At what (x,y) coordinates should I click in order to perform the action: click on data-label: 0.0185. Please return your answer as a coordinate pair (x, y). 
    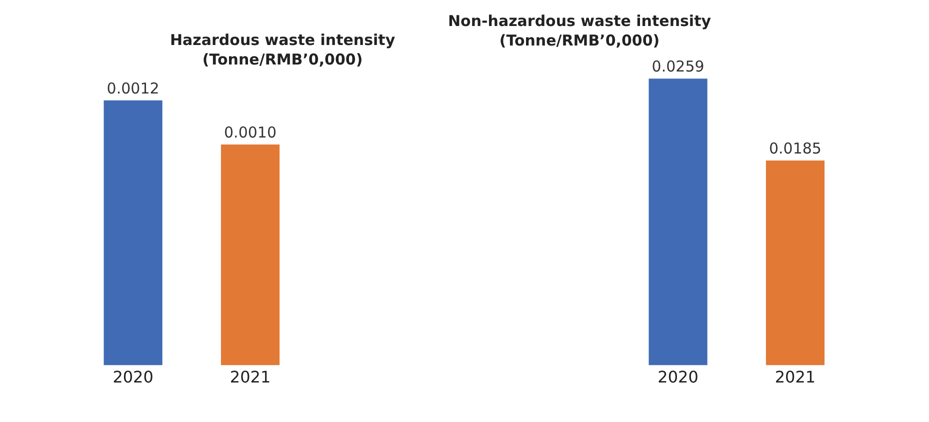
    Looking at the image, I should click on (795, 148).